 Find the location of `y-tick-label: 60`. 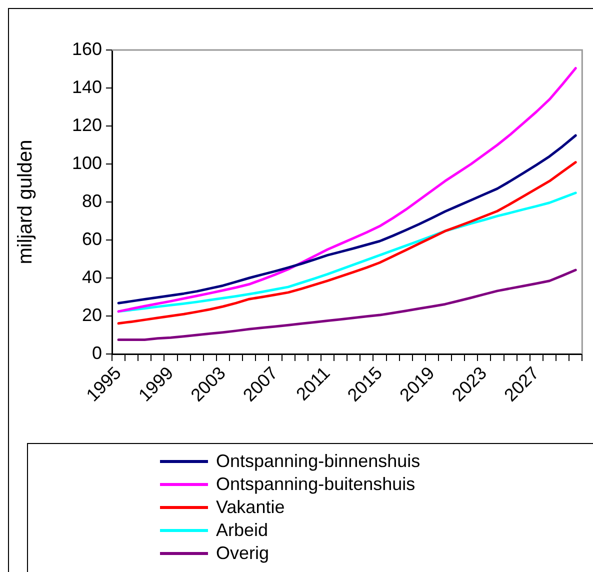

y-tick-label: 60 is located at coordinates (92, 238).